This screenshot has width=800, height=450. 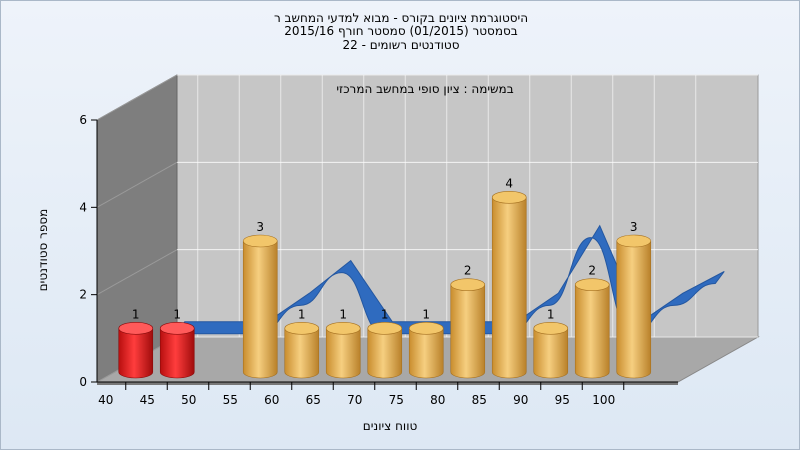 I want to click on chart-title-line-2: בסמסטר (01/2015) סמסטר חורף 2015/16, so click(x=401, y=31).